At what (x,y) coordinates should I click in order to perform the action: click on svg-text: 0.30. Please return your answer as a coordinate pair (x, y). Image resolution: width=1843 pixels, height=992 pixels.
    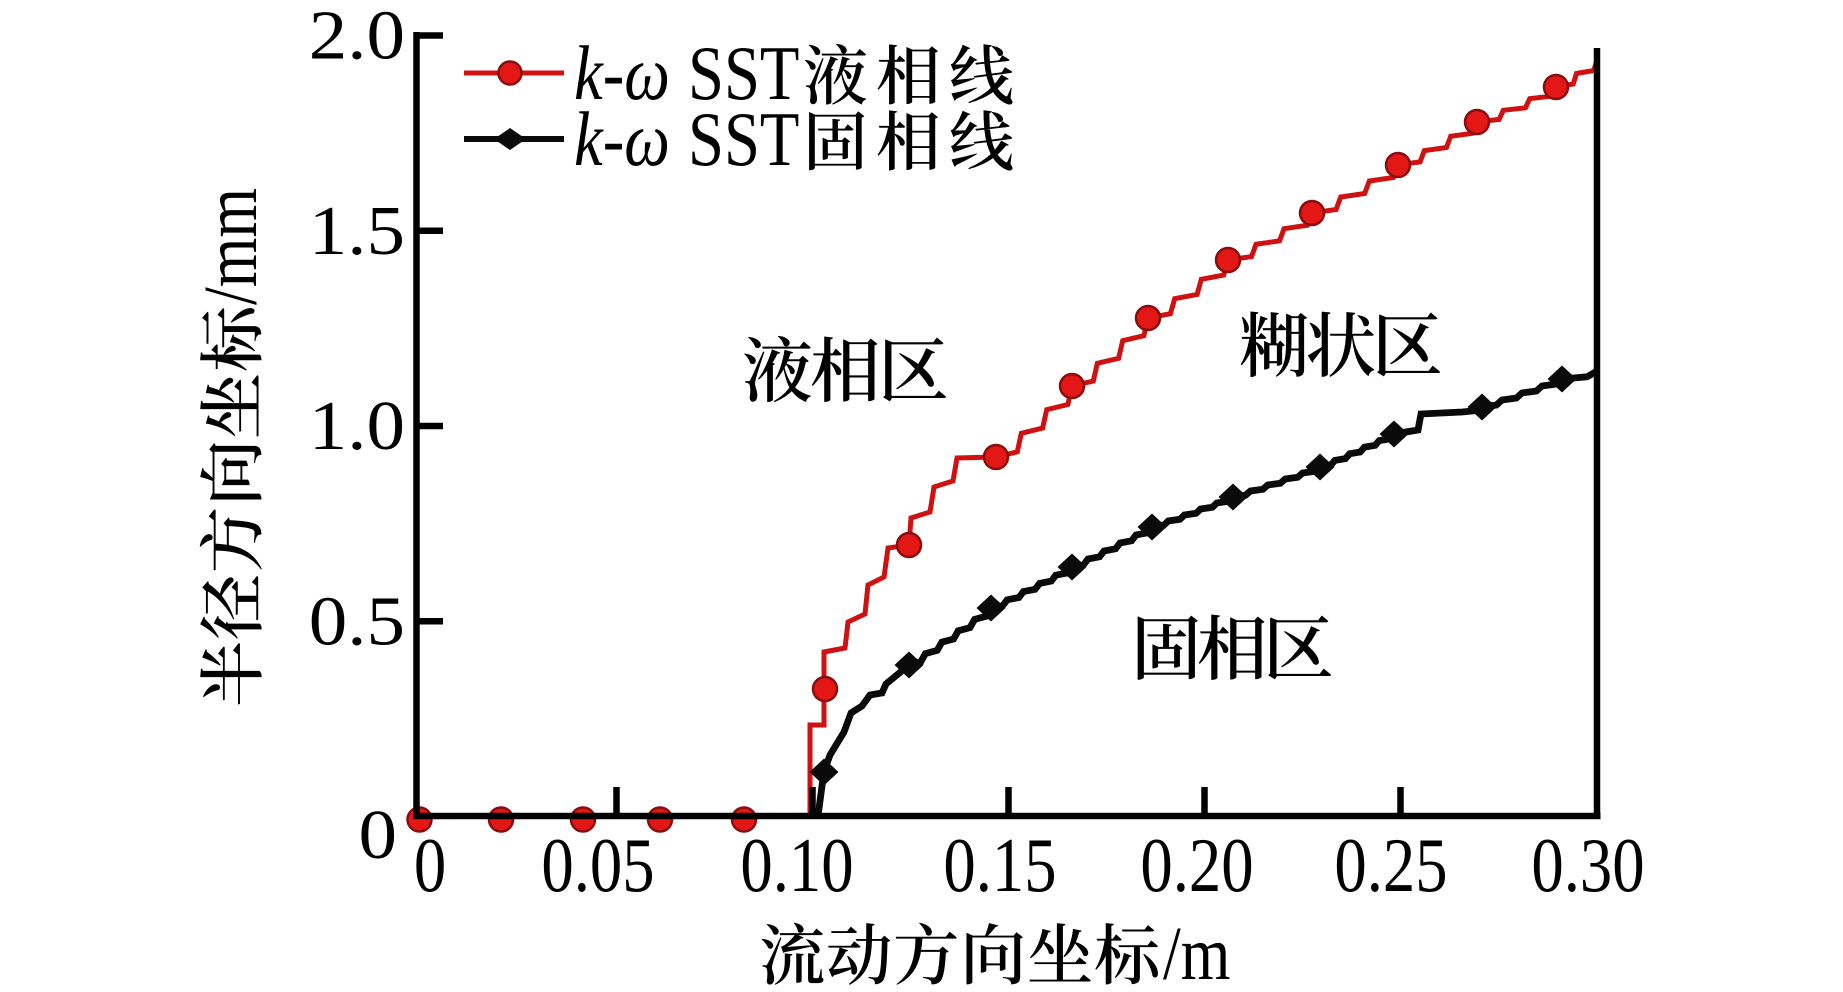
    Looking at the image, I should click on (1587, 866).